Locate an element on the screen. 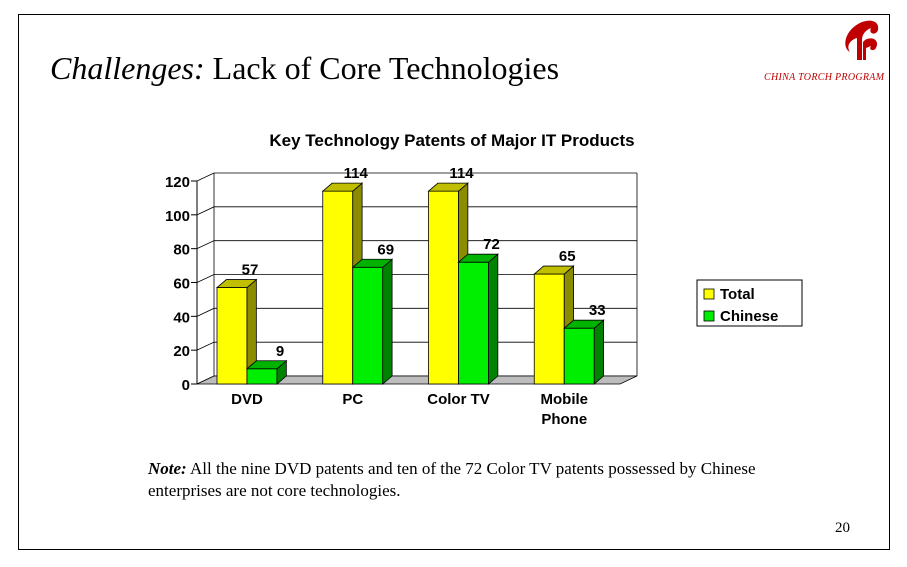 This screenshot has height=567, width=907. slide-title: Challenges: Lack of Core Technologies is located at coordinates (304, 68).